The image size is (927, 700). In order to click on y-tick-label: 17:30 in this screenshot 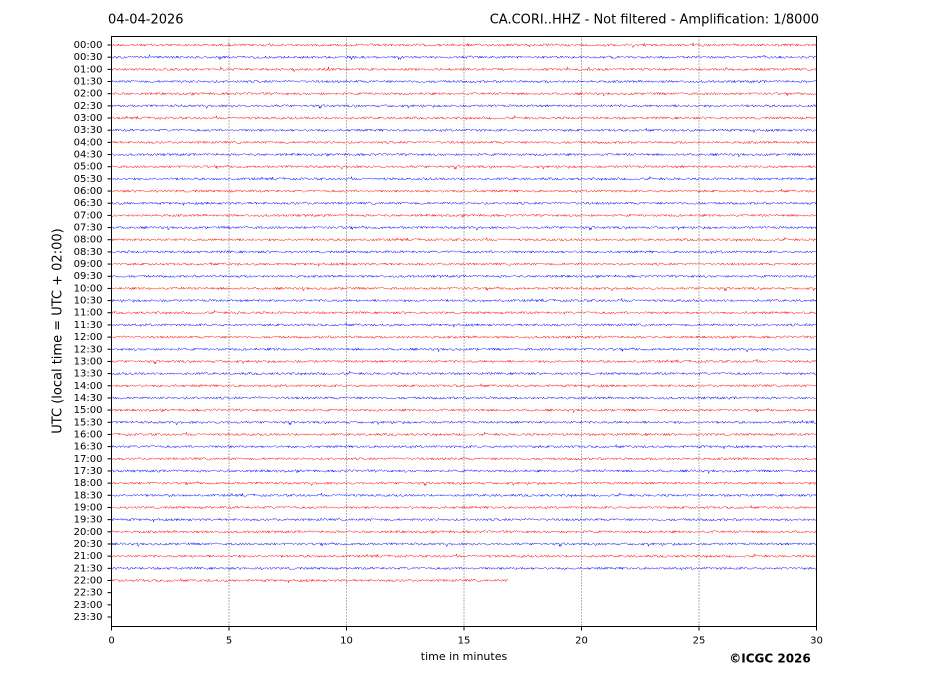, I will do `click(88, 471)`.